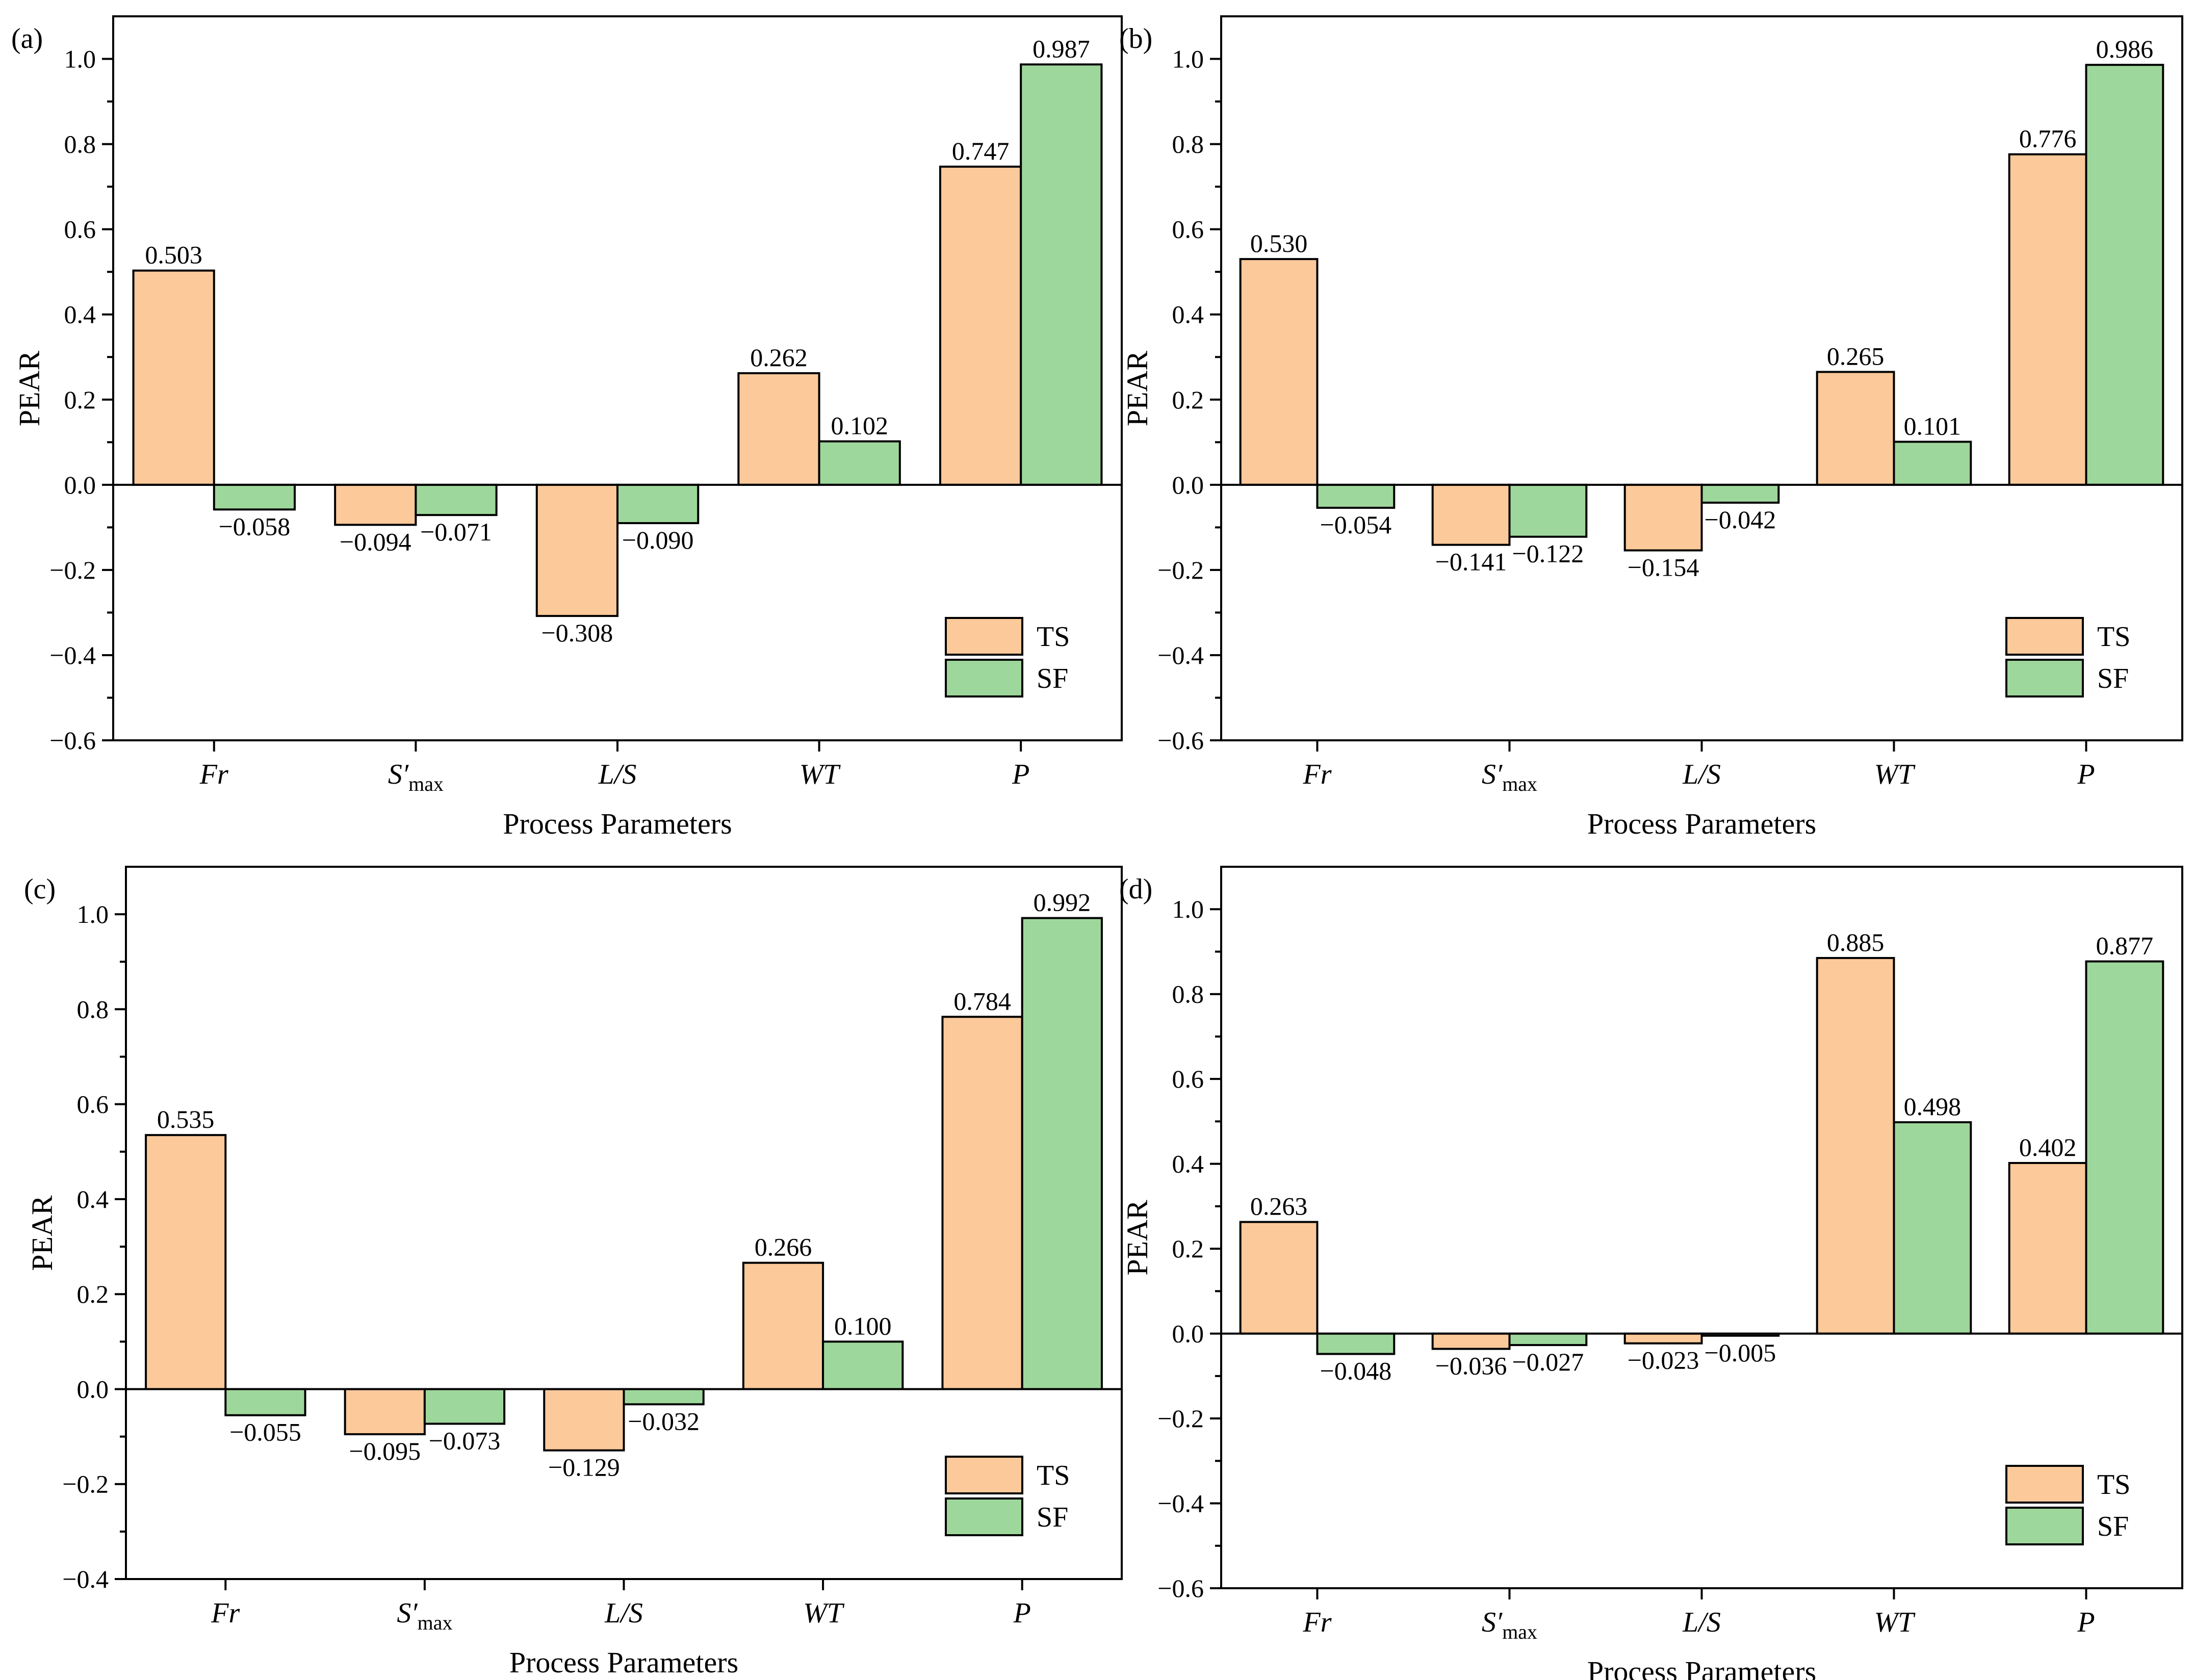 The height and width of the screenshot is (1680, 2194). Describe the element at coordinates (1062, 902) in the screenshot. I see `value-label-sf-4: 0.992` at that location.